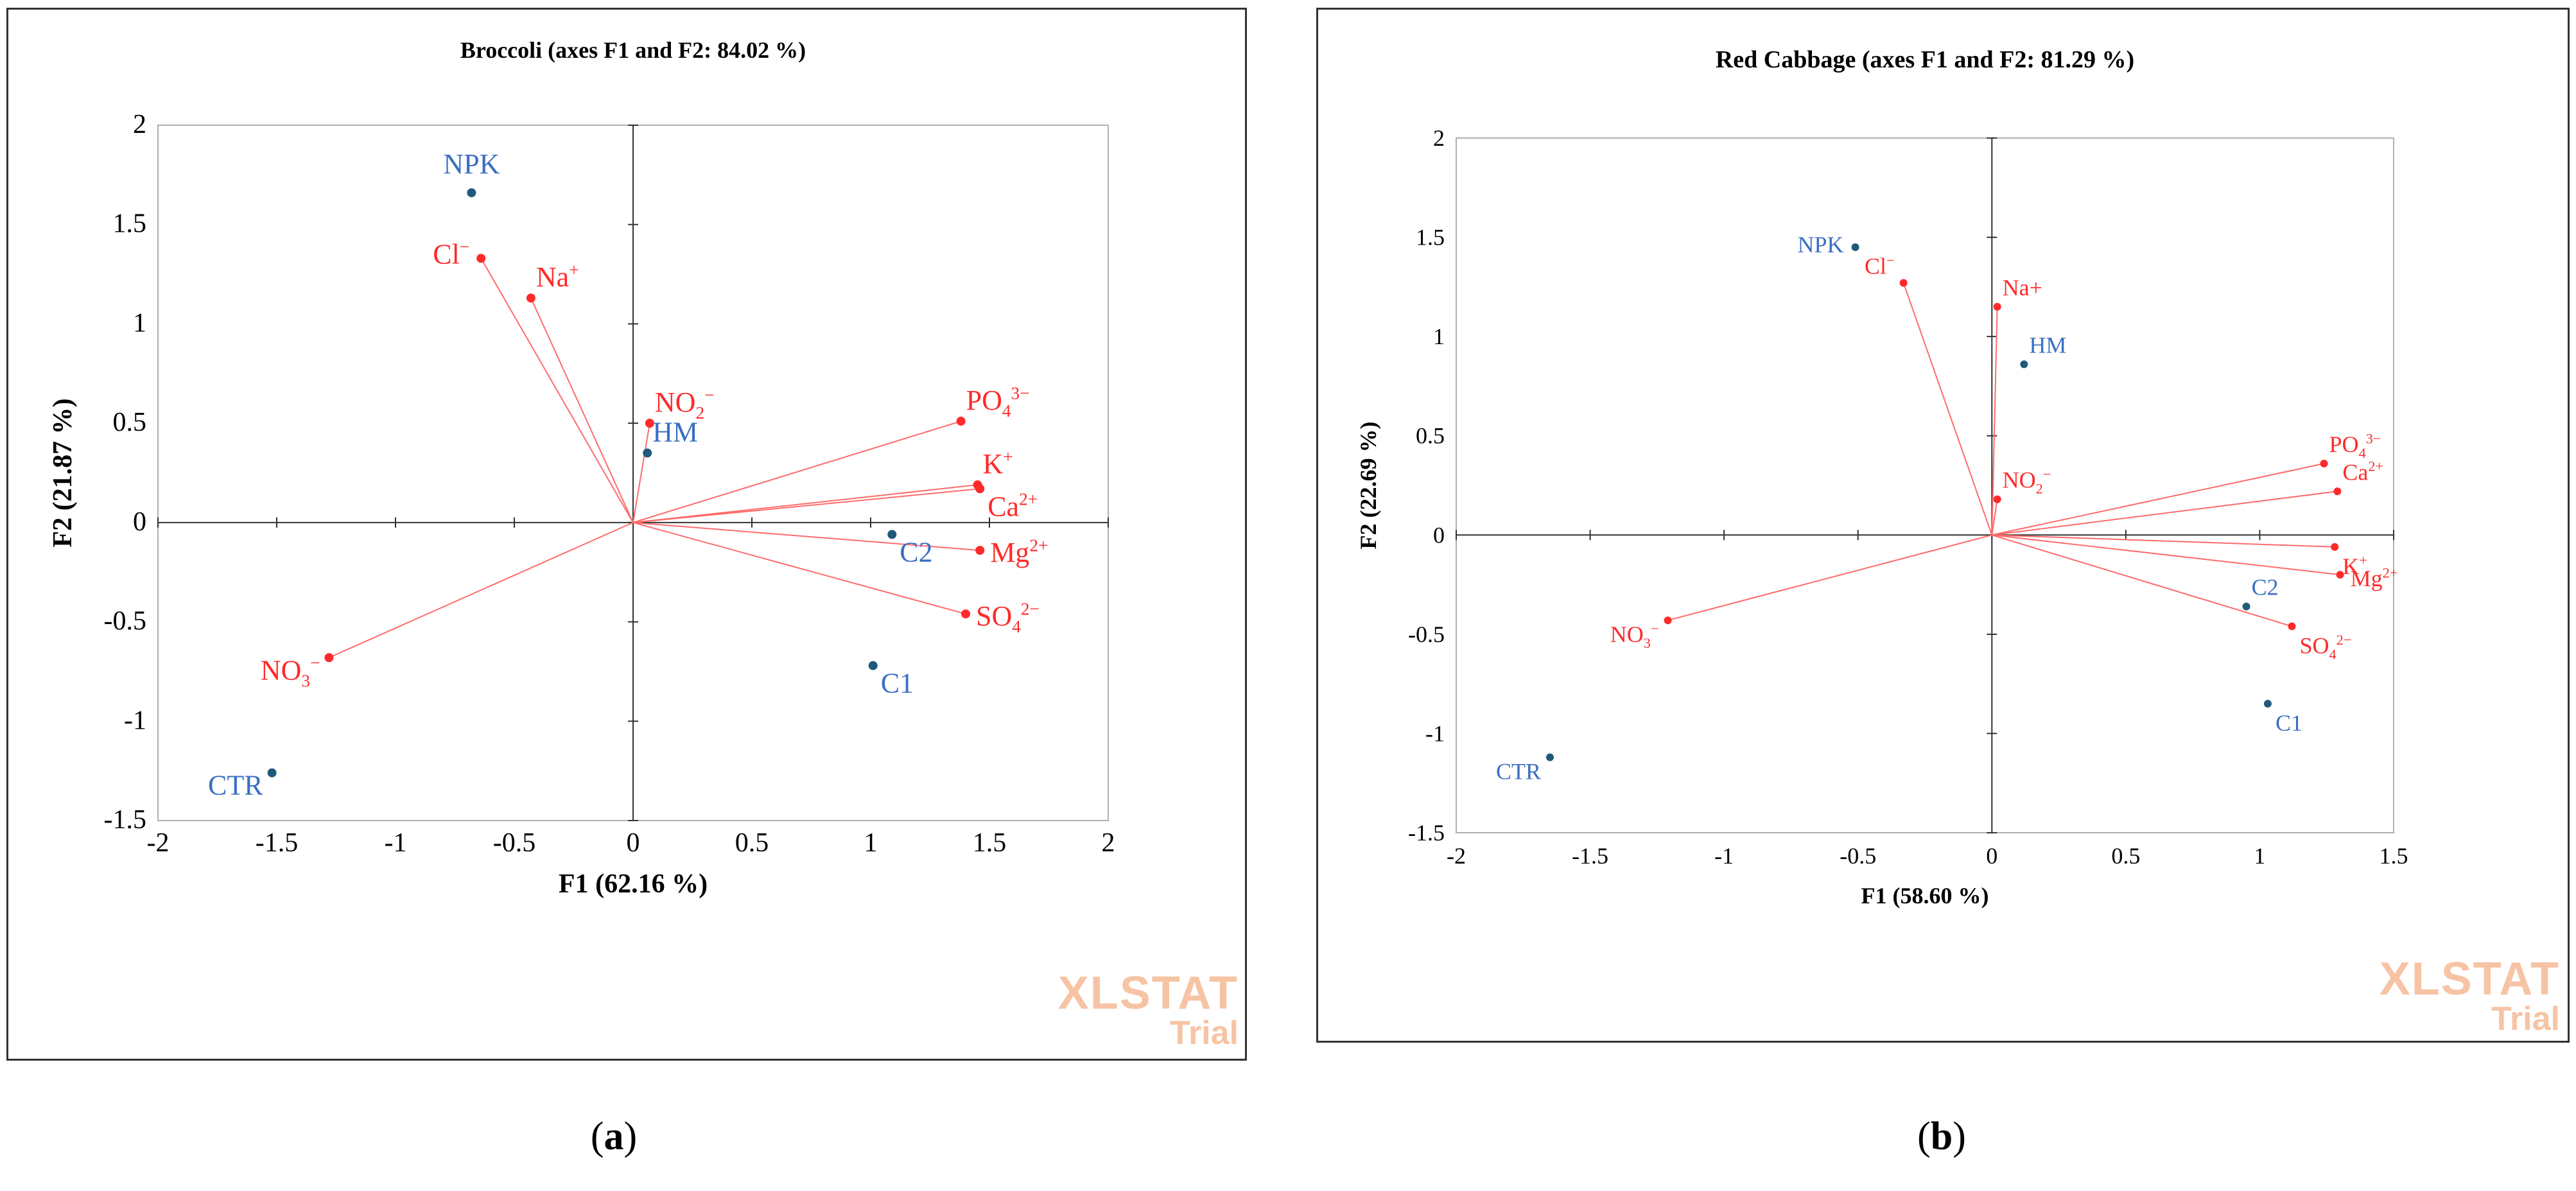  I want to click on x-tick-label: 0.5, so click(752, 843).